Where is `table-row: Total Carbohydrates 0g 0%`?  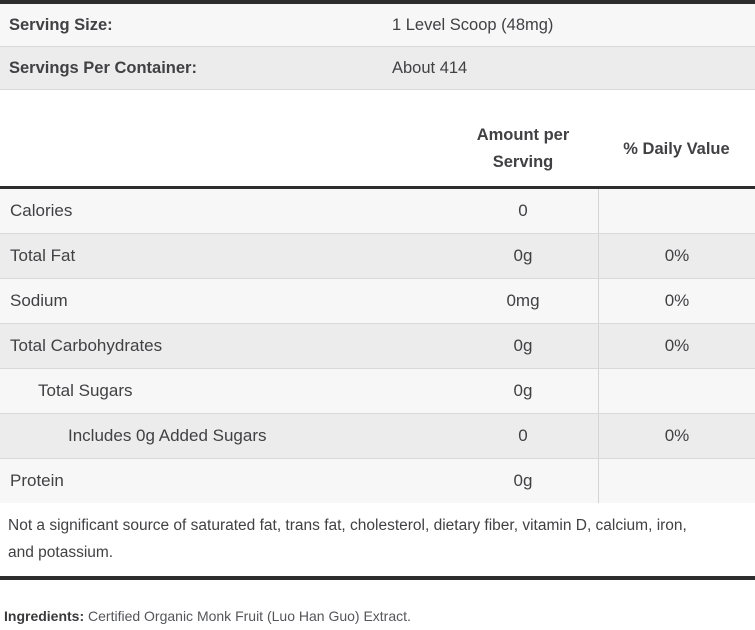
table-row: Total Carbohydrates 0g 0% is located at coordinates (377, 345).